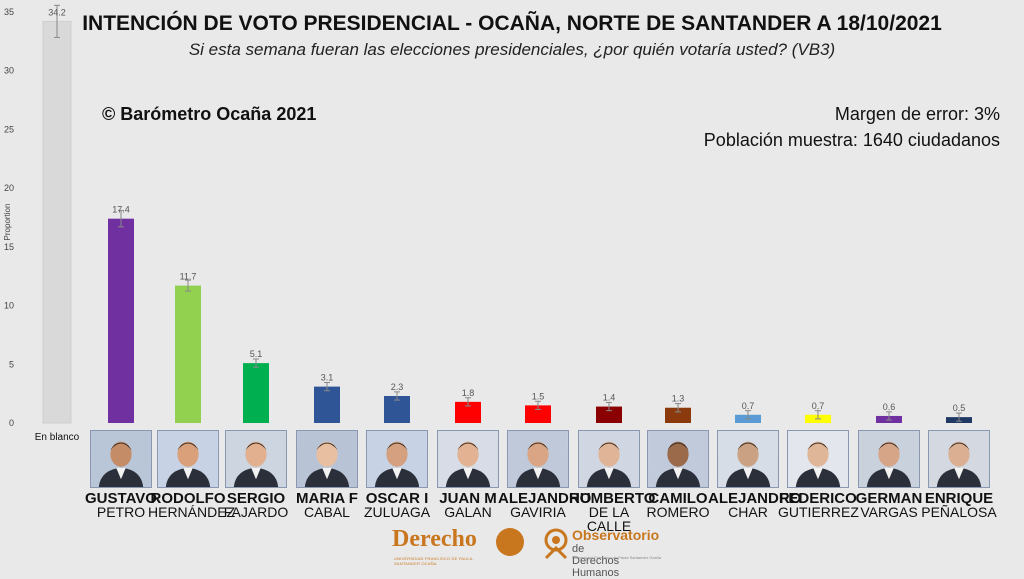 Image resolution: width=1024 pixels, height=579 pixels. What do you see at coordinates (959, 498) in the screenshot?
I see `candidate-first-name: ENRIQUE` at bounding box center [959, 498].